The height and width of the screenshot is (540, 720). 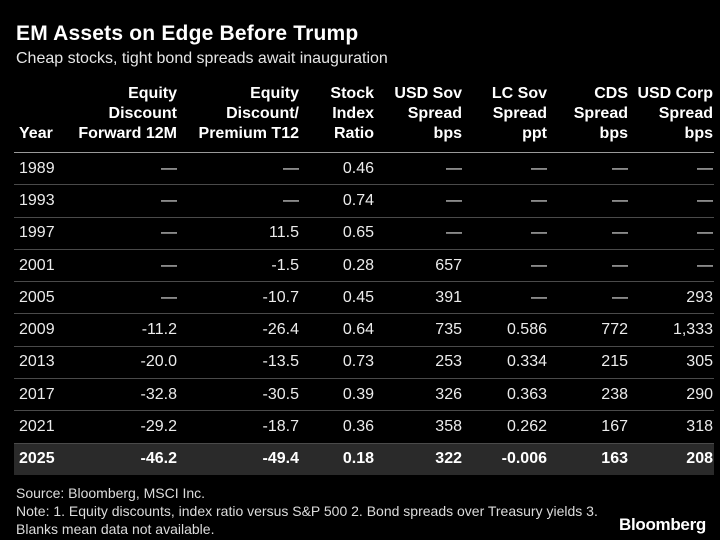 I want to click on table-cell: 326, so click(x=419, y=395).